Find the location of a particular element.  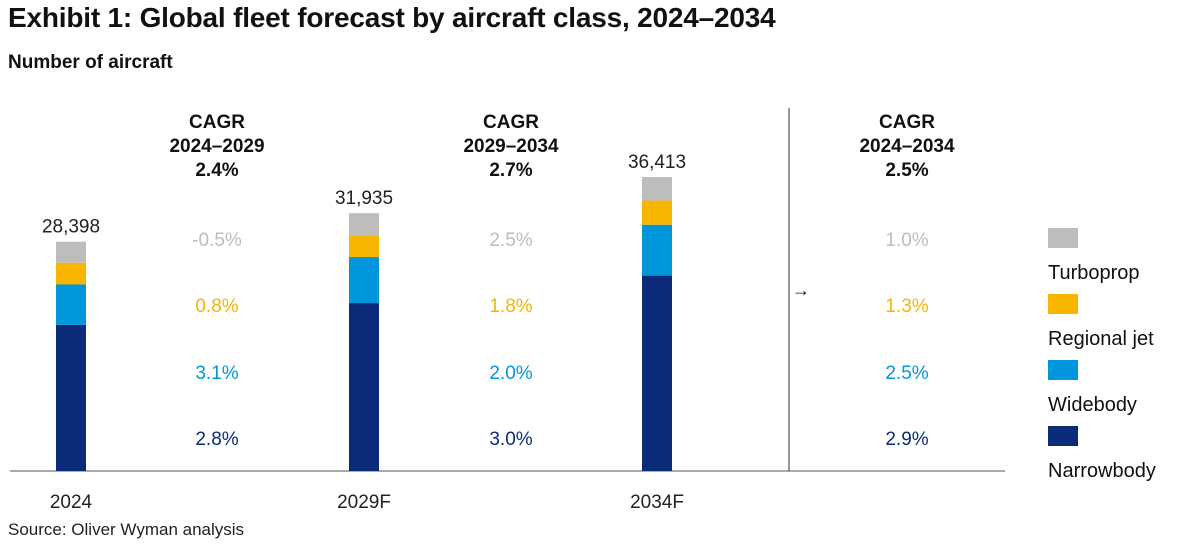

cagr-header-period: 2029–2034 is located at coordinates (511, 146).